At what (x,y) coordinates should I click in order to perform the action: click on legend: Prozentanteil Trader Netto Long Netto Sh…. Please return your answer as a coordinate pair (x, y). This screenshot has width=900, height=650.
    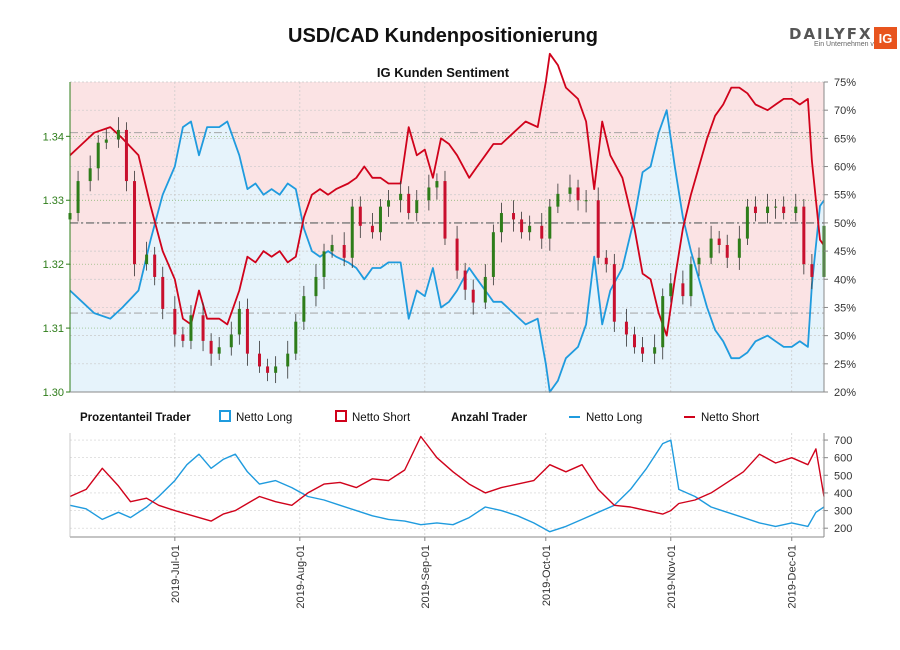
    Looking at the image, I should click on (420, 417).